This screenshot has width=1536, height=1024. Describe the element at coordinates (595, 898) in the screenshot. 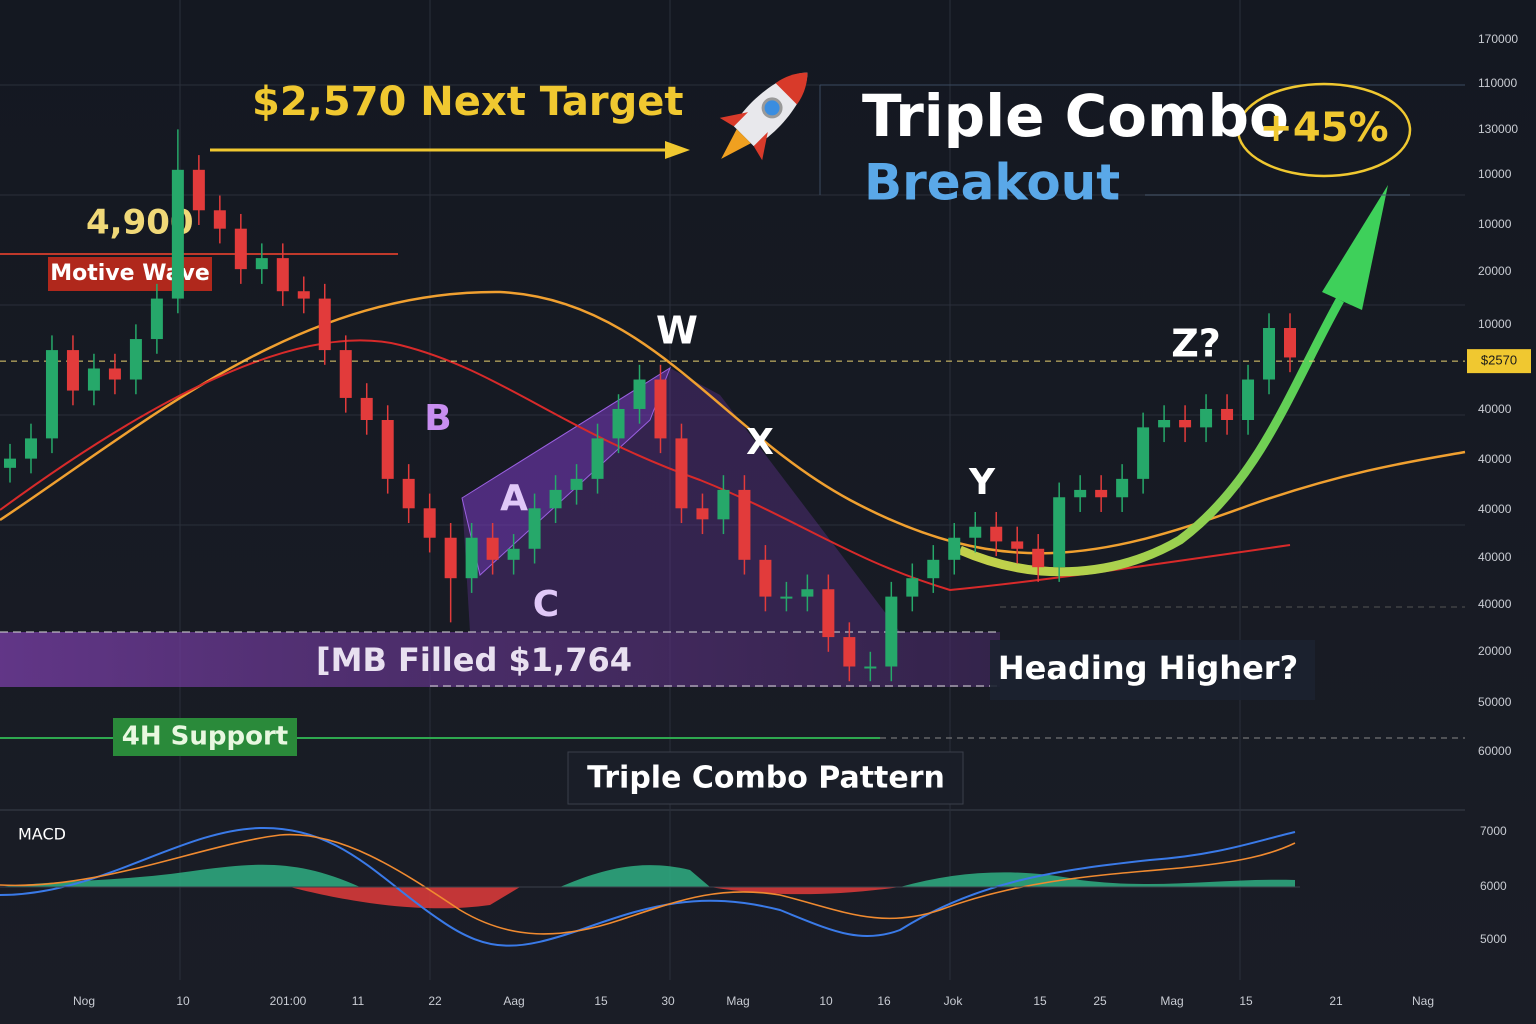

I see `macd-histogram-down` at that location.